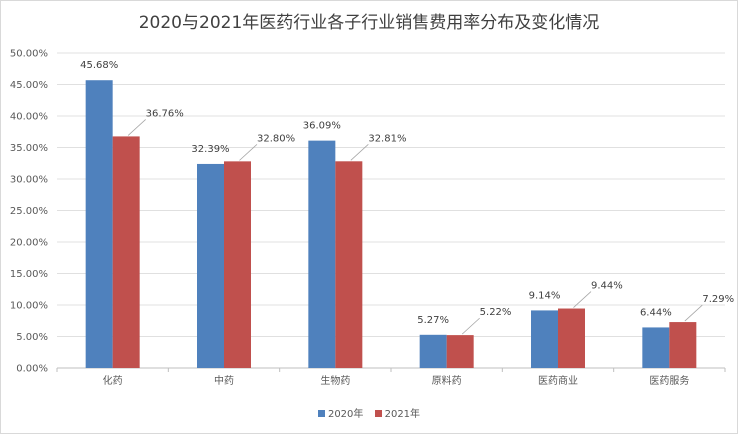  I want to click on legend-item-2021: 2021年, so click(397, 414).